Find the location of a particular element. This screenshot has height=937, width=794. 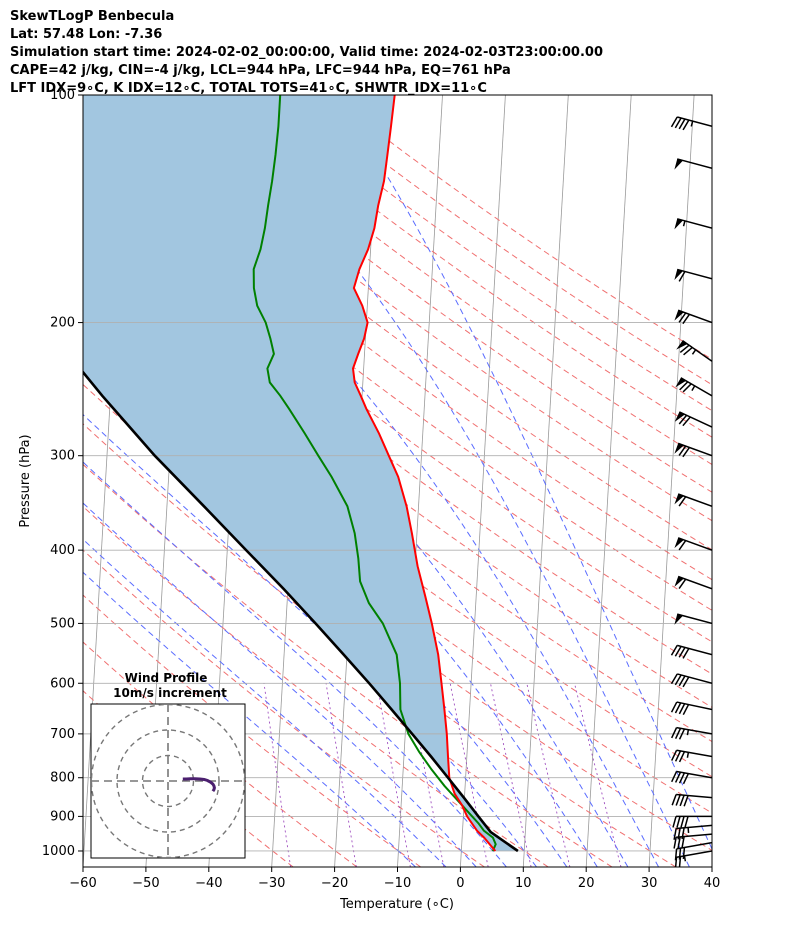

hodograph-subtitle: 10m/s increment is located at coordinates (170, 693).